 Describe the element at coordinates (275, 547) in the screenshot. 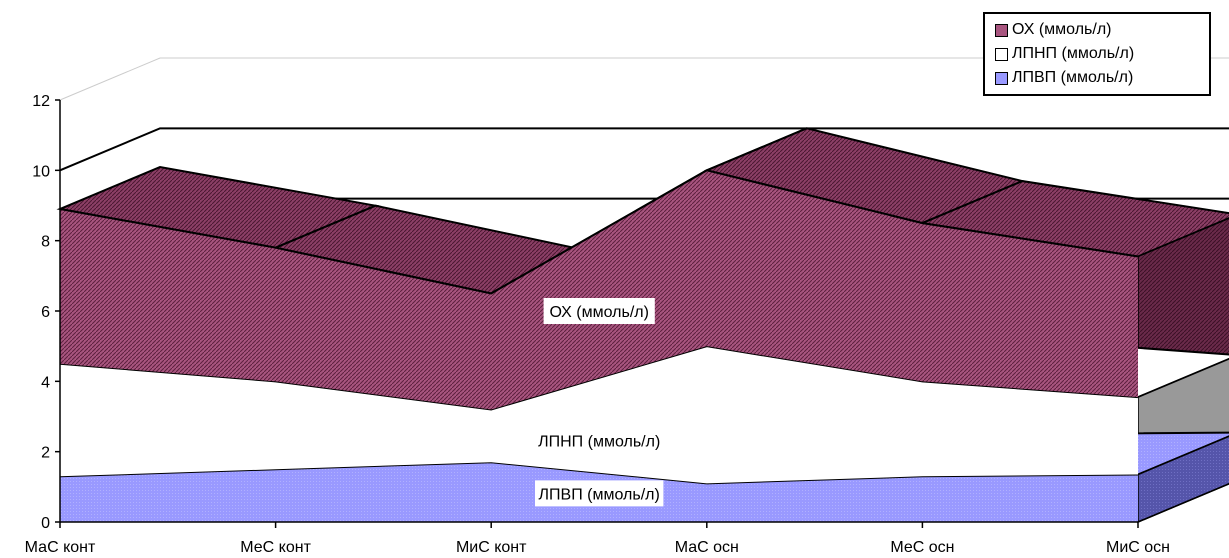

I see `x-tick-label: МеС конт` at that location.